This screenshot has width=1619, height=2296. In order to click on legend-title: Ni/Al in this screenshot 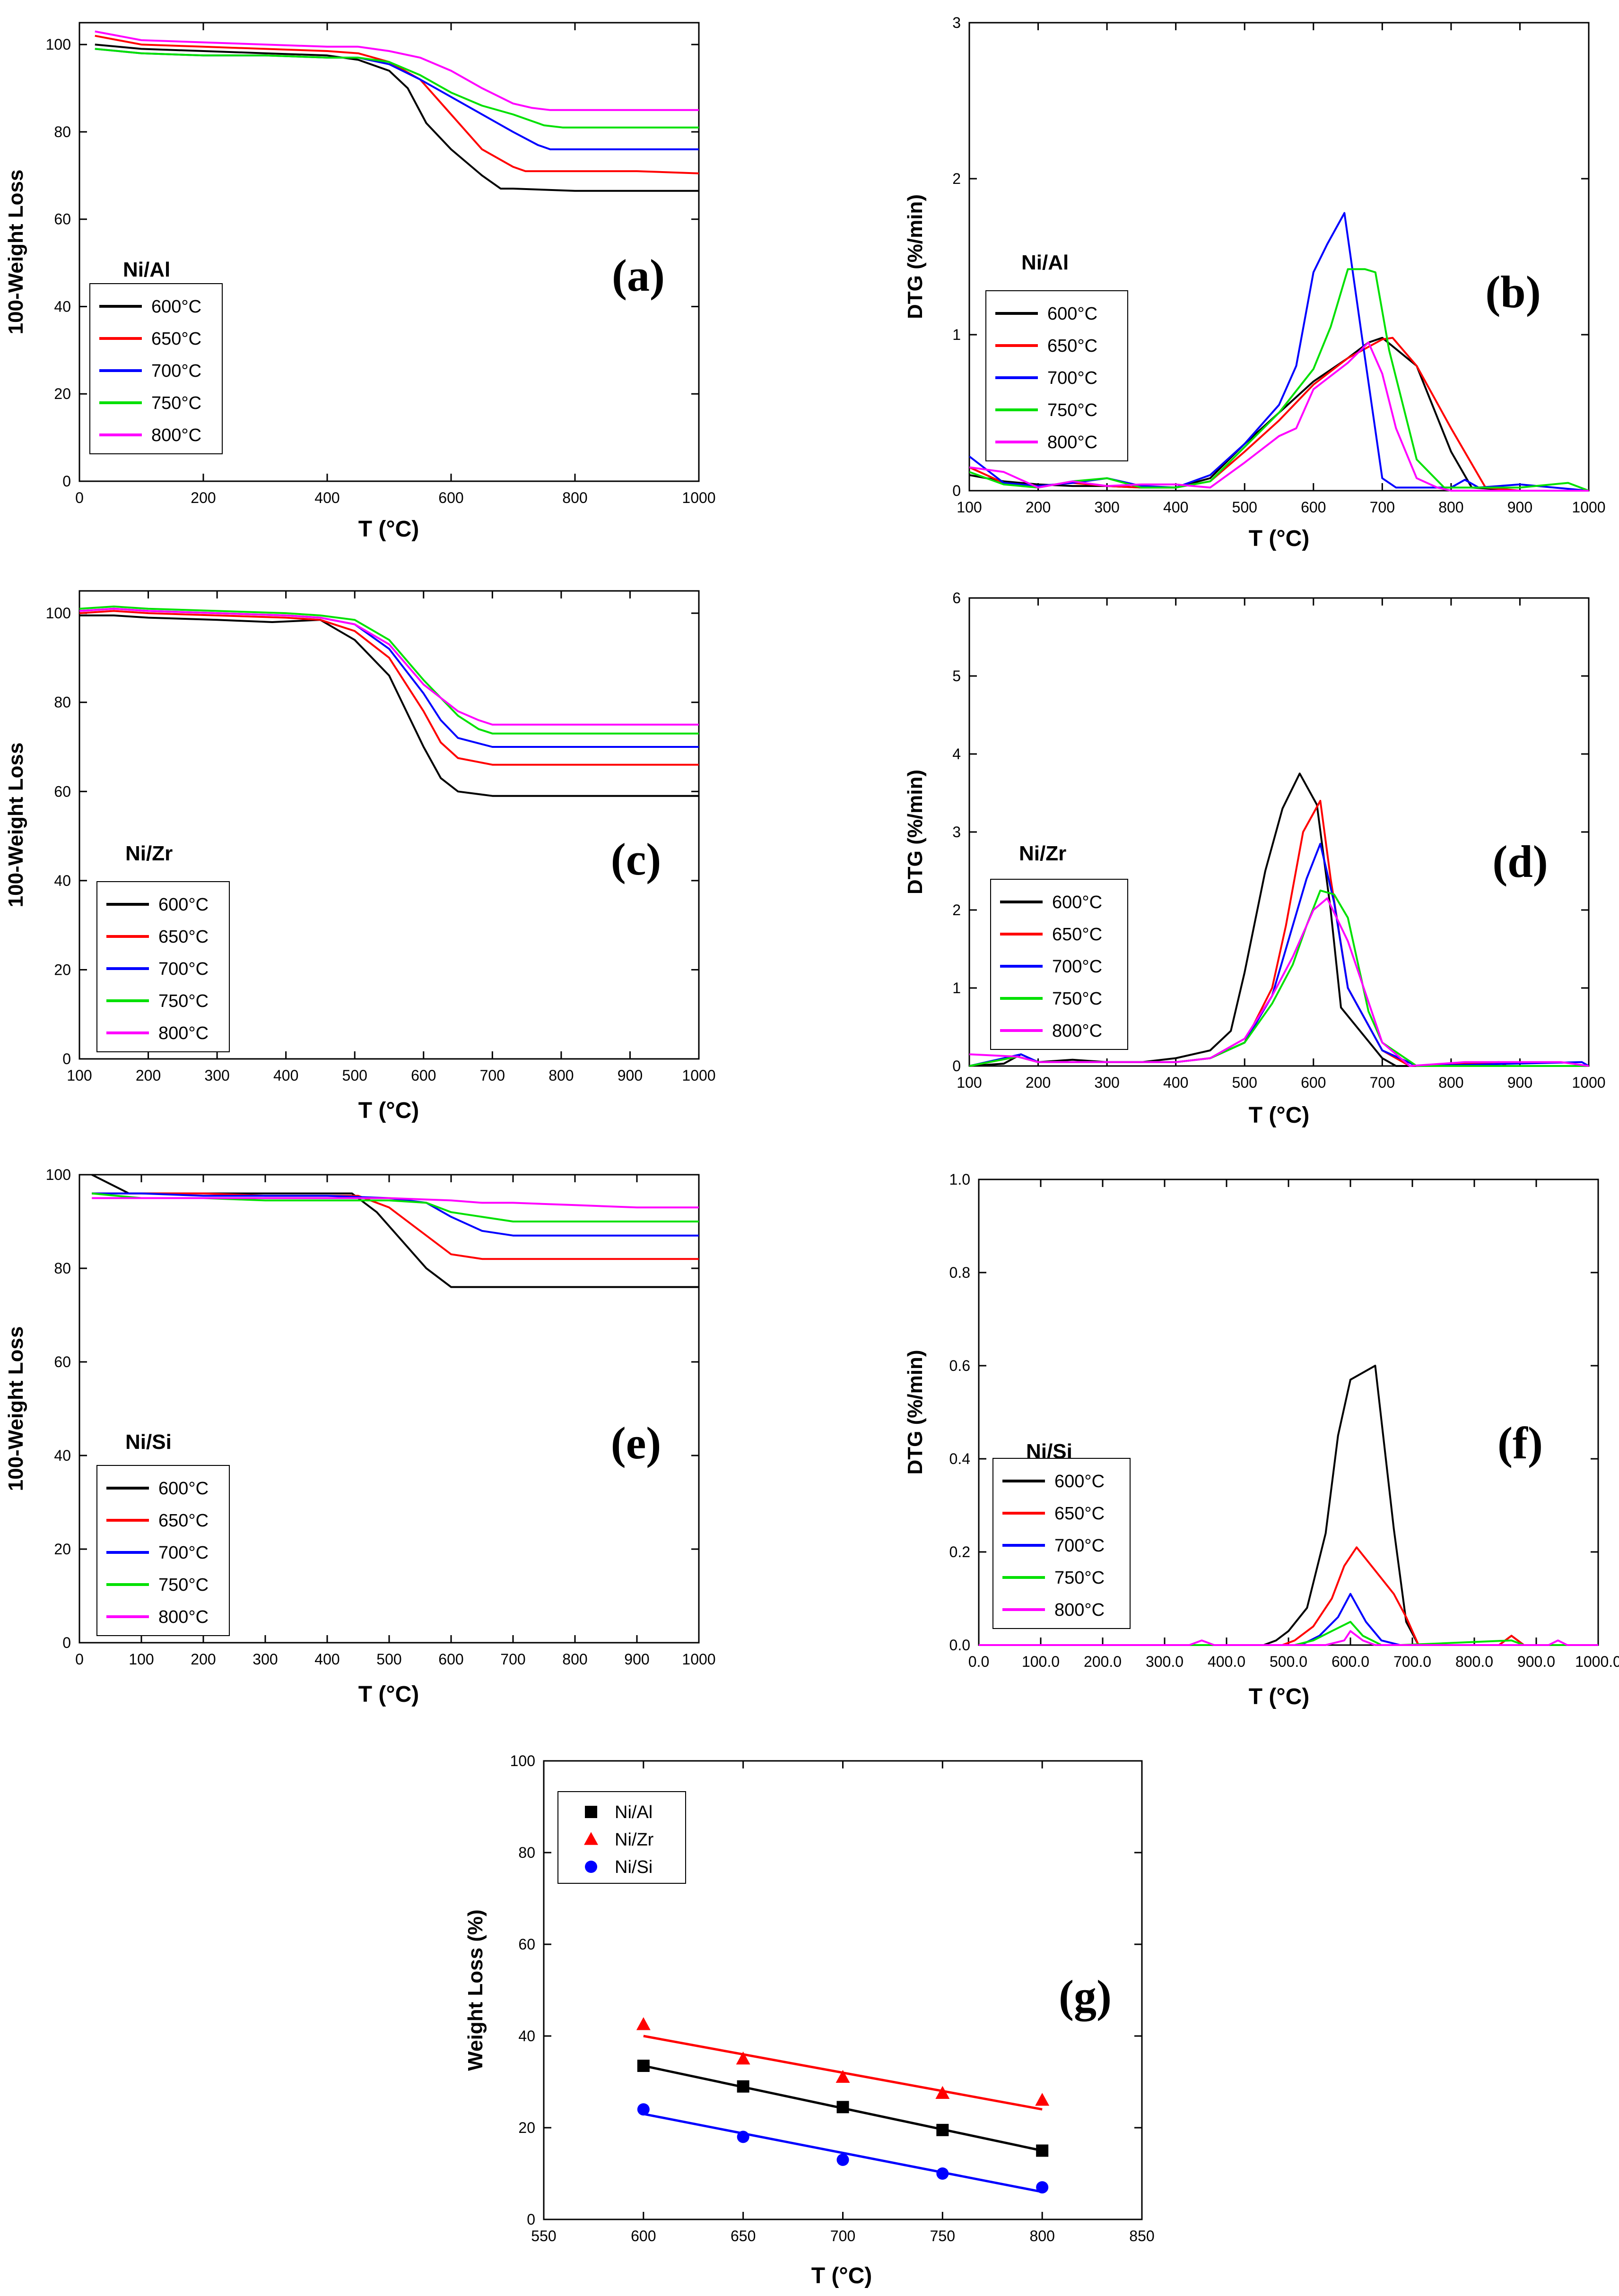, I will do `click(1045, 262)`.